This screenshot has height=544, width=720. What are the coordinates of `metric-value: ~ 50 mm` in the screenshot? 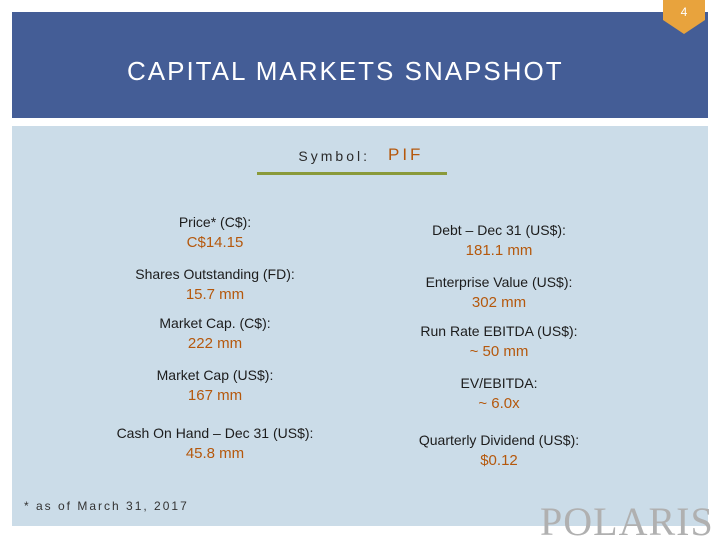 It's located at (499, 351).